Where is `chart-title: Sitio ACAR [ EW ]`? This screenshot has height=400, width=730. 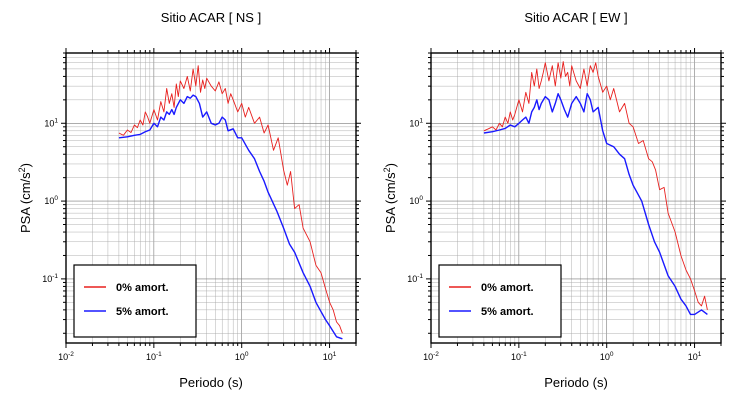
chart-title: Sitio ACAR [ EW ] is located at coordinates (575, 17).